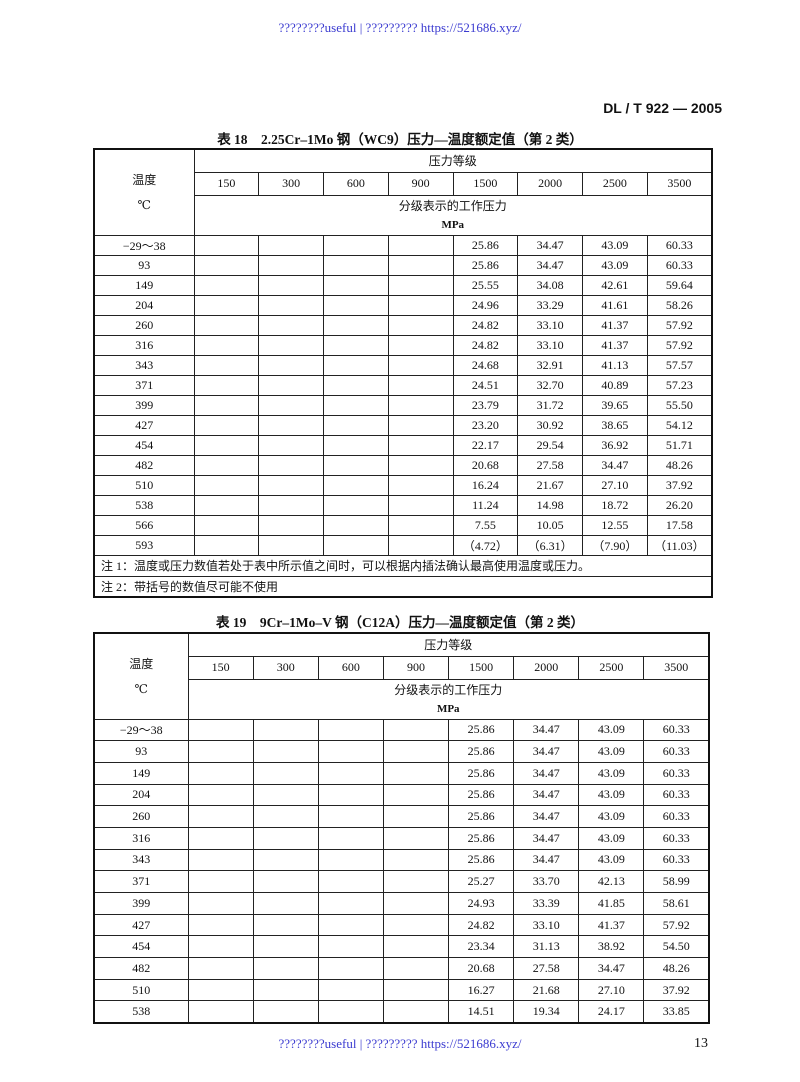 This screenshot has height=1082, width=800. What do you see at coordinates (144, 192) in the screenshot?
I see `temp-header: 温度 ℃` at bounding box center [144, 192].